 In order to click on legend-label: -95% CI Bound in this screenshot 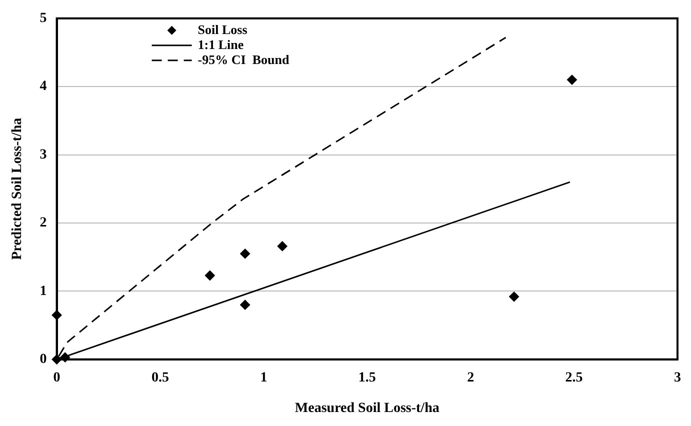, I will do `click(244, 59)`.